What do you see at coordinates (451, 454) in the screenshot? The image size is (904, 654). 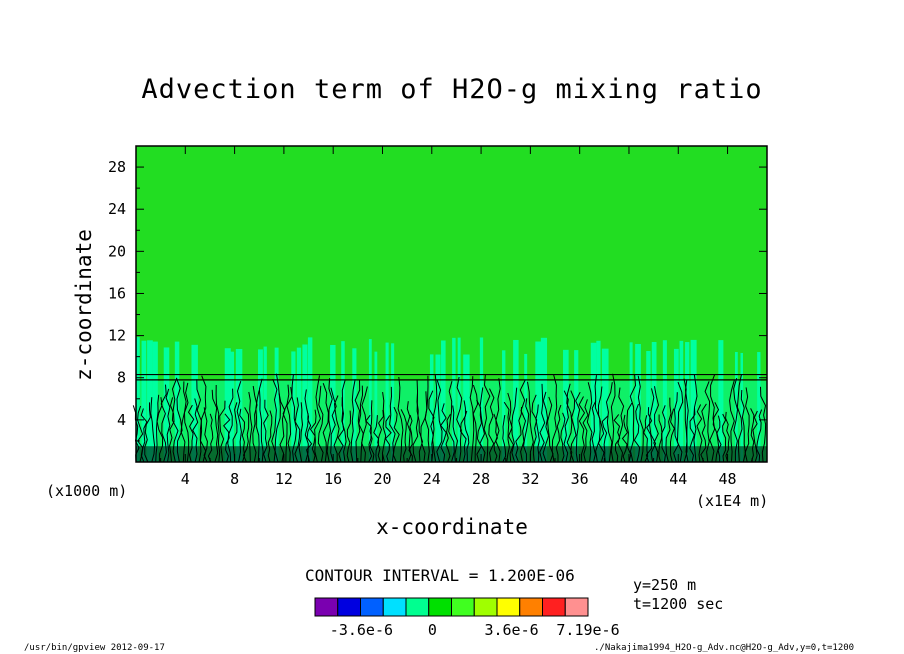 I see `surface-dense-contours` at bounding box center [451, 454].